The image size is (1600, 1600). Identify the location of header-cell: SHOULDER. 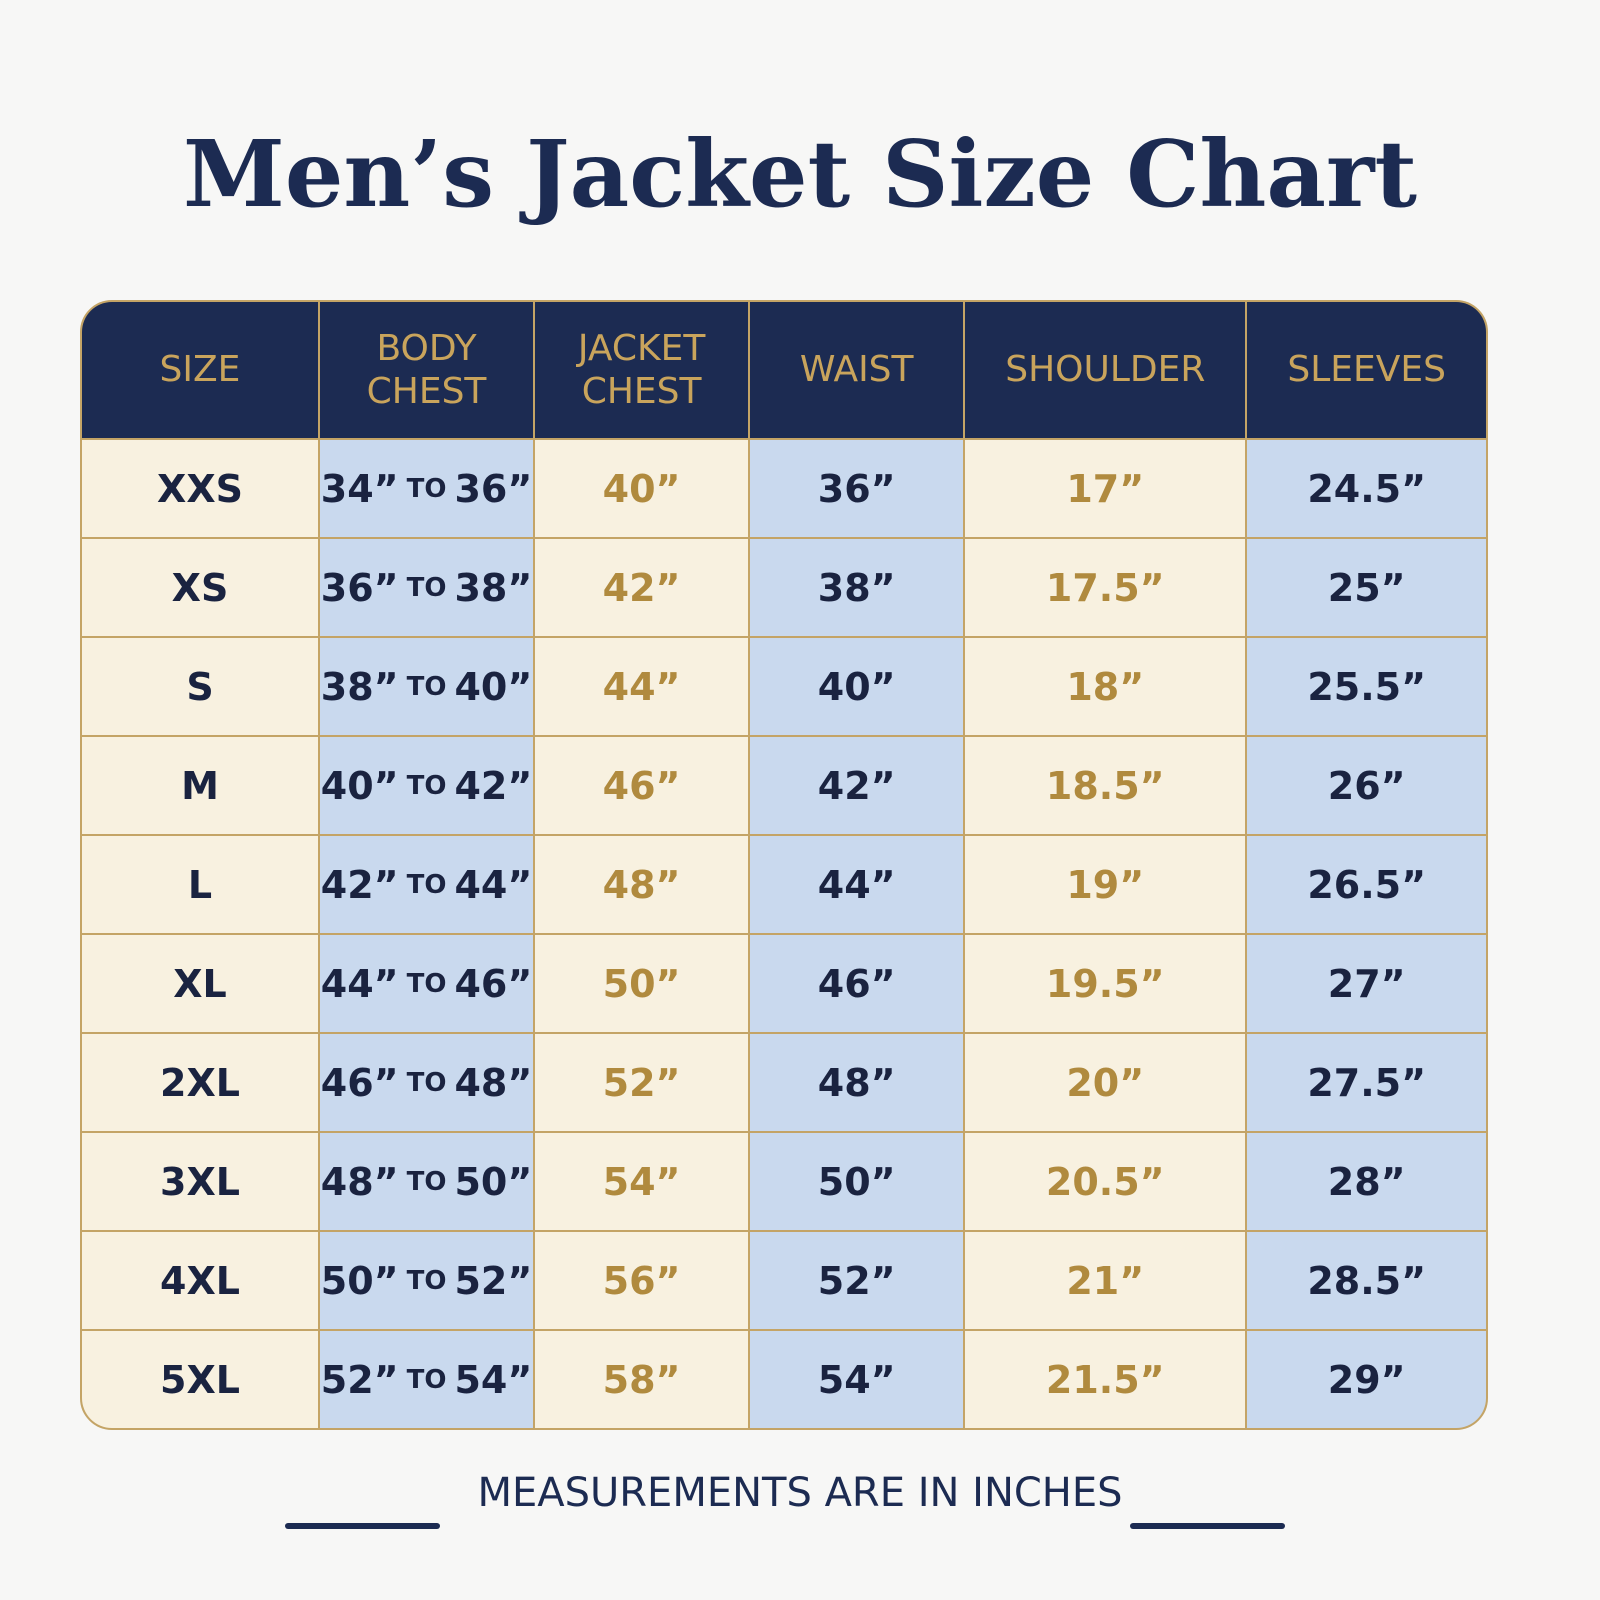
(1105, 370).